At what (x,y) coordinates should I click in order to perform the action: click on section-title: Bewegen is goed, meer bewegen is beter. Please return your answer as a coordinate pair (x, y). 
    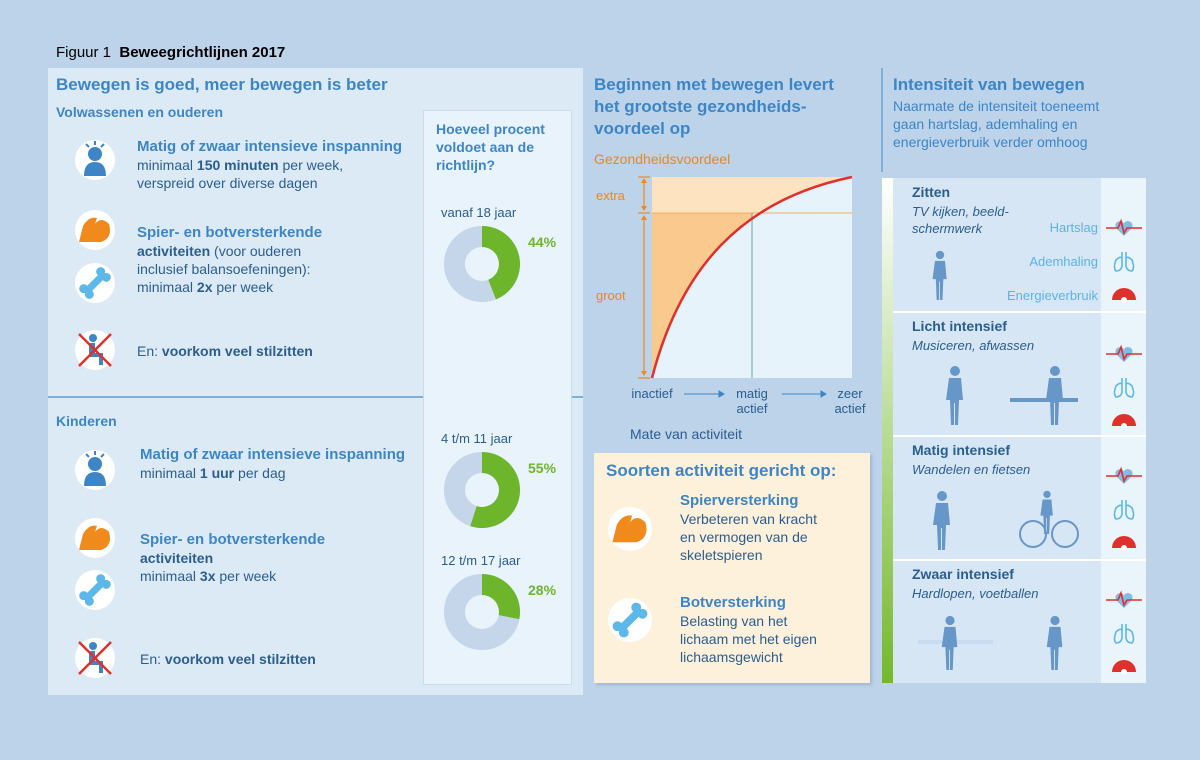
    Looking at the image, I should click on (222, 84).